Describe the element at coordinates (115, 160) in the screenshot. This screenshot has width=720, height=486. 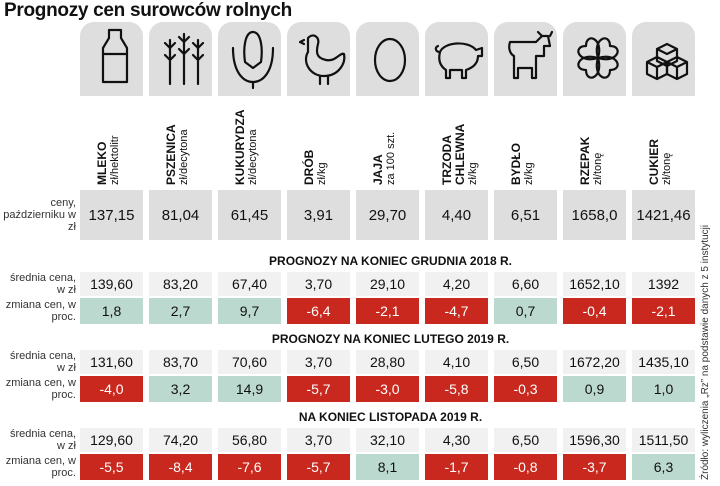
I see `product-unit: zł/hektolitr` at that location.